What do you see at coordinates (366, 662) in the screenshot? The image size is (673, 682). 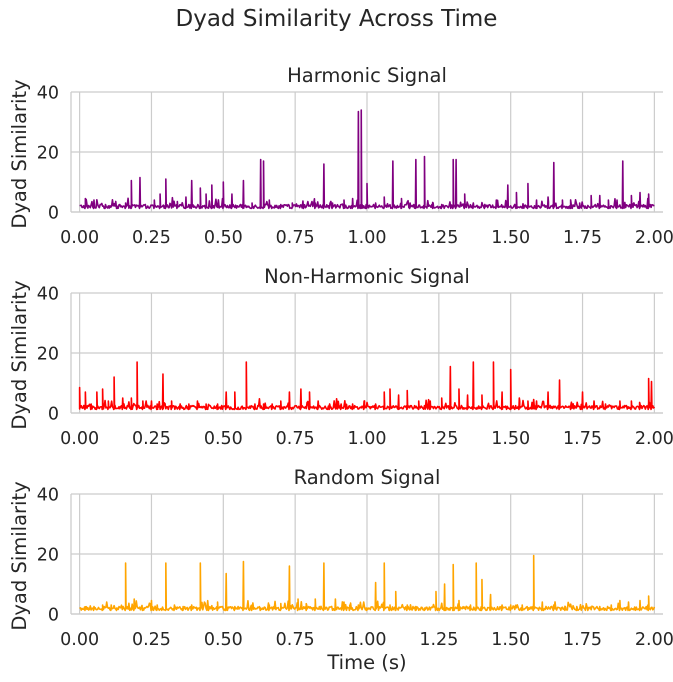 I see `x-axis-label: Time (s)` at bounding box center [366, 662].